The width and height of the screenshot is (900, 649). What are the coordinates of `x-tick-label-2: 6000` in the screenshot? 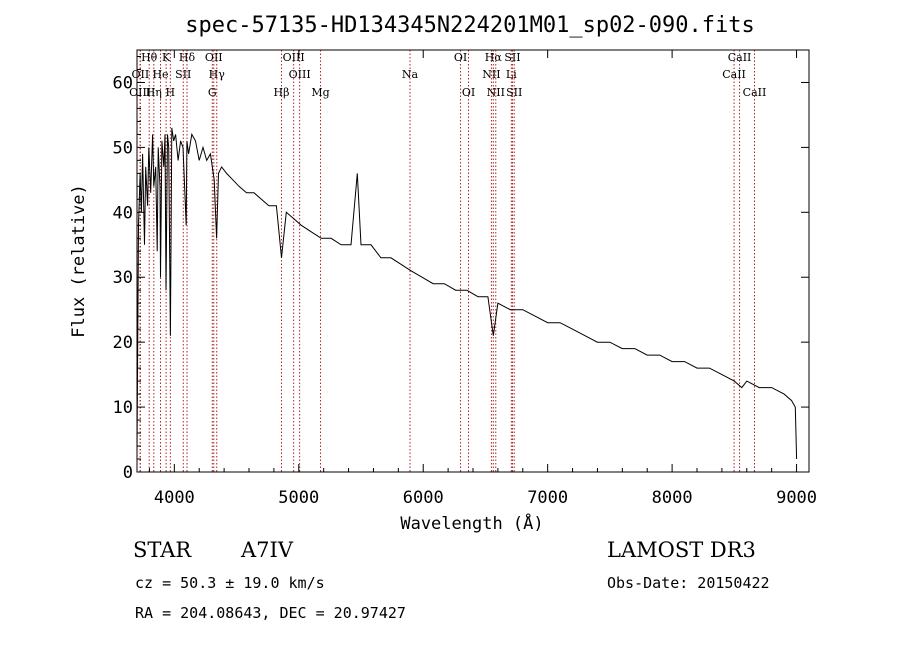 It's located at (423, 498).